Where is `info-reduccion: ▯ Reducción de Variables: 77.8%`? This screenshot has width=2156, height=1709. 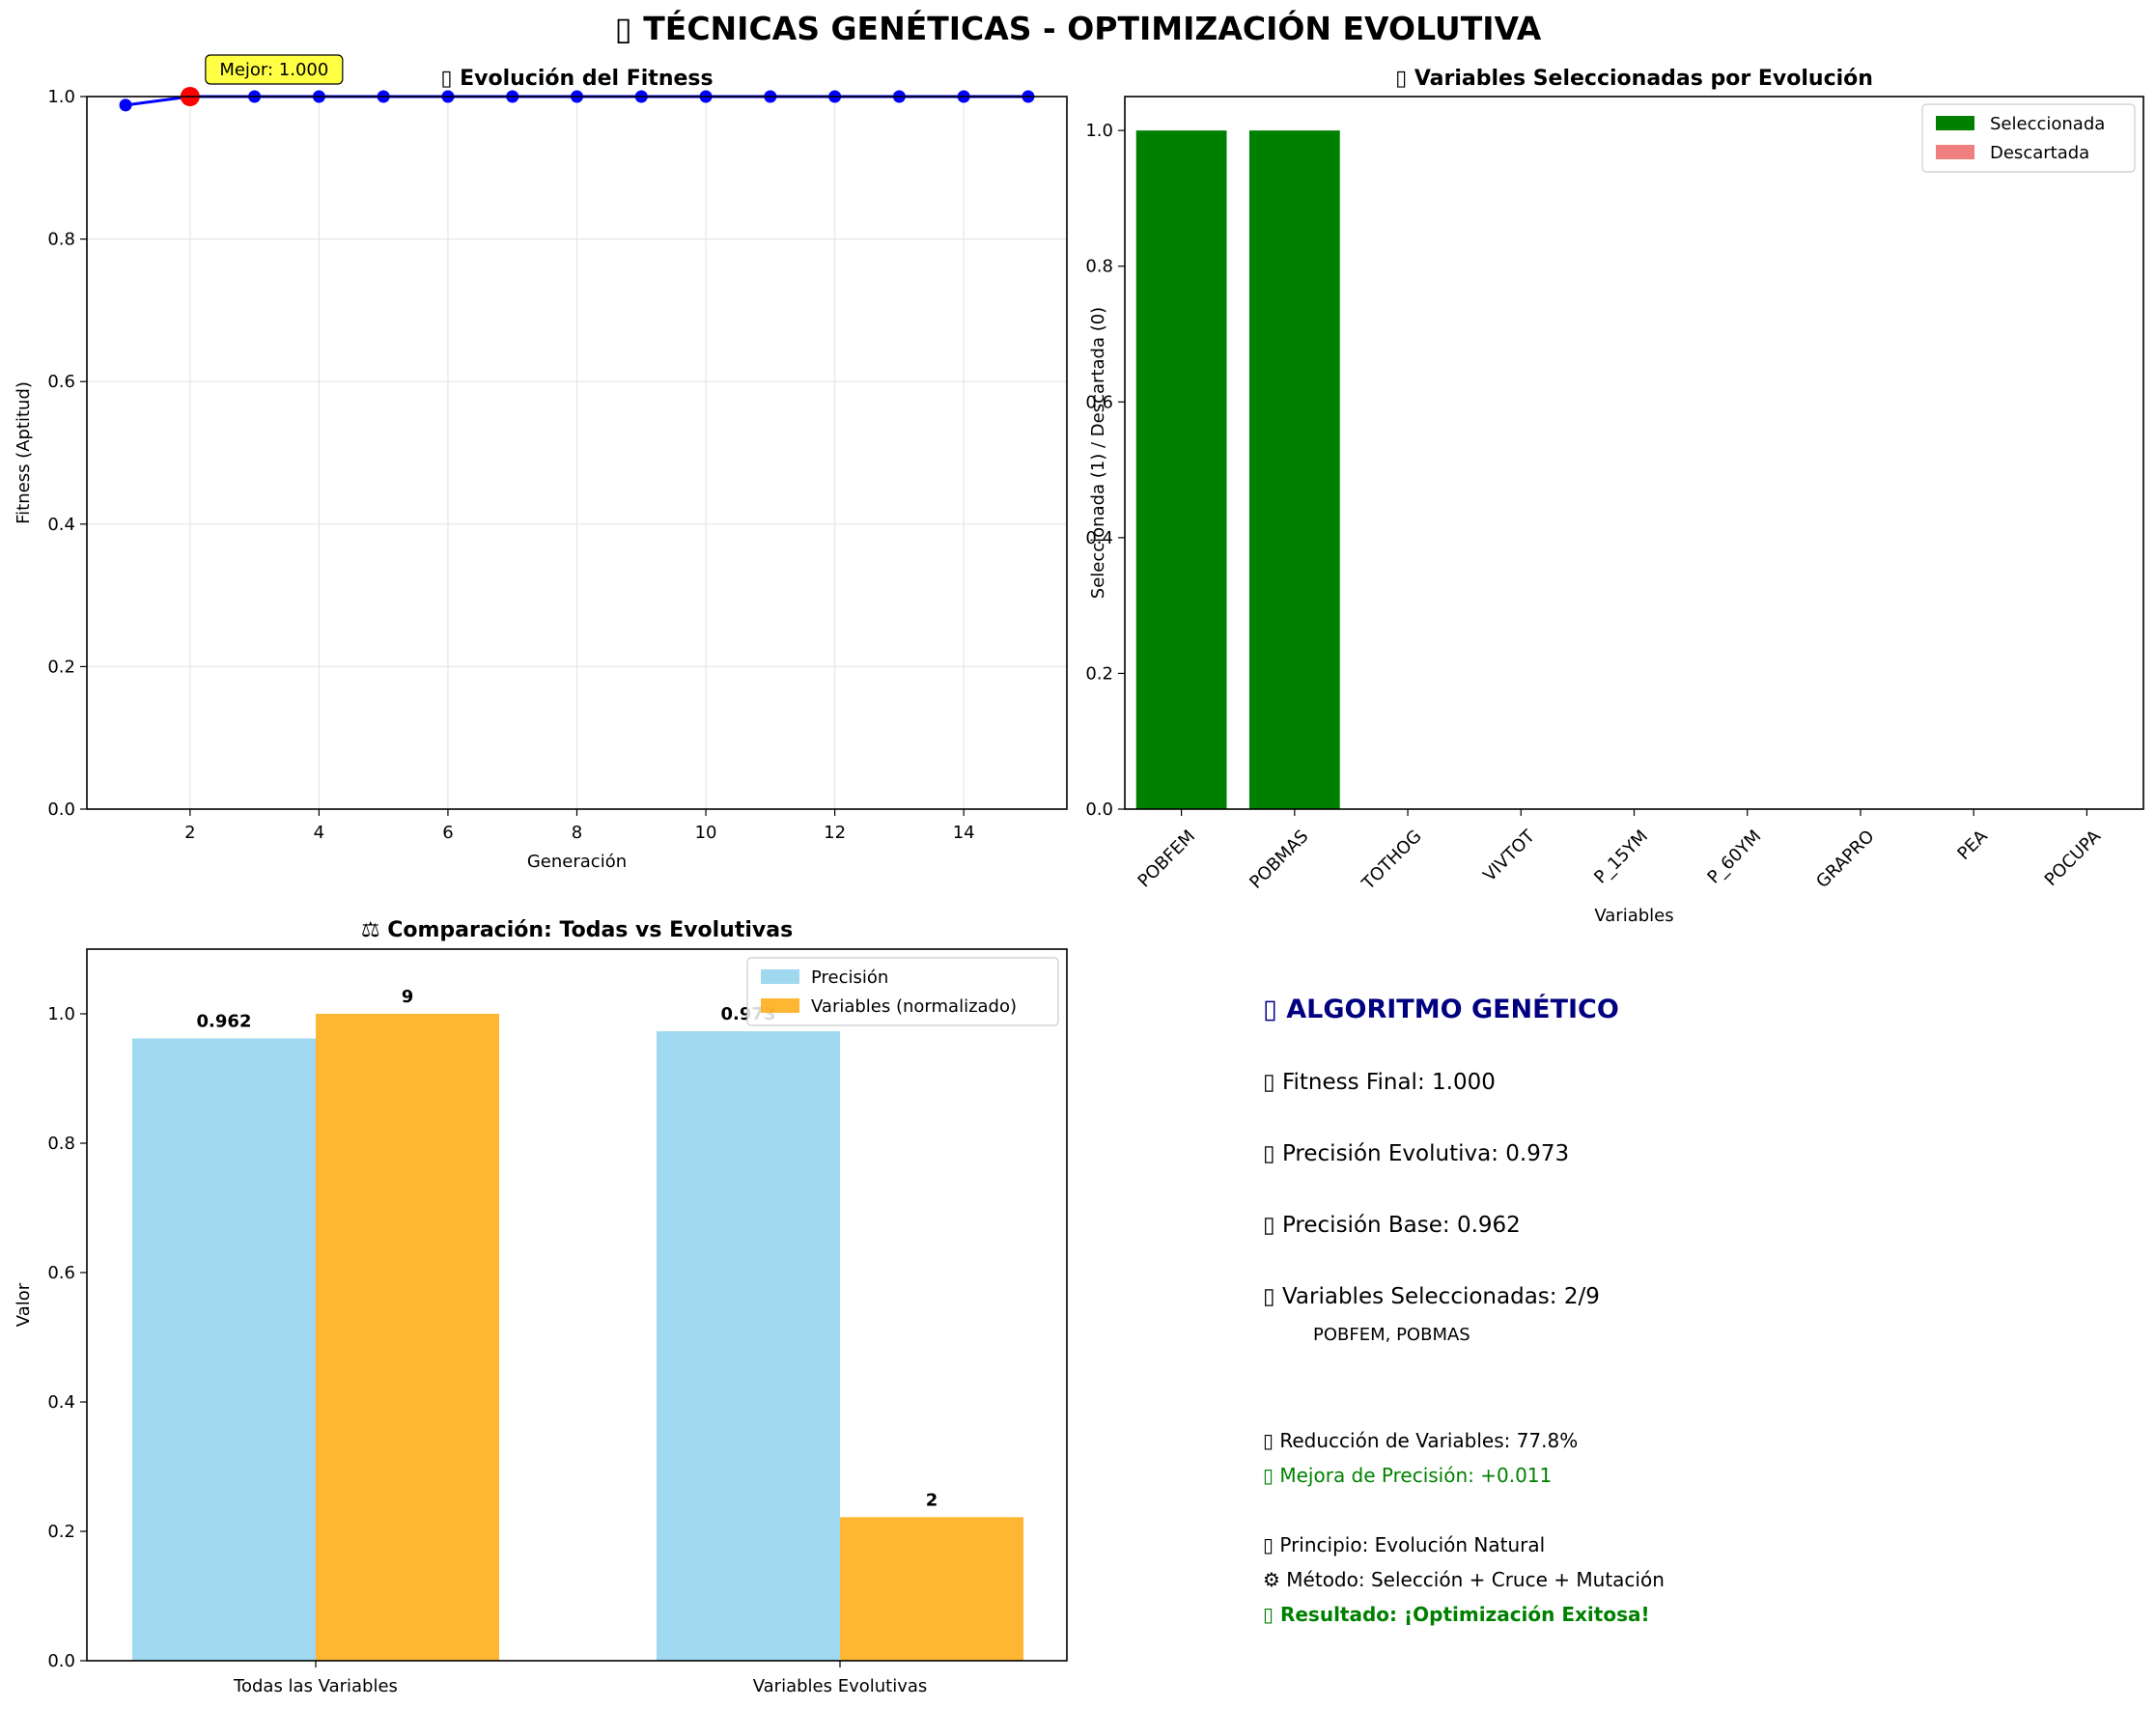
info-reduccion: ▯ Reducción de Variables: 77.8% is located at coordinates (1421, 1440).